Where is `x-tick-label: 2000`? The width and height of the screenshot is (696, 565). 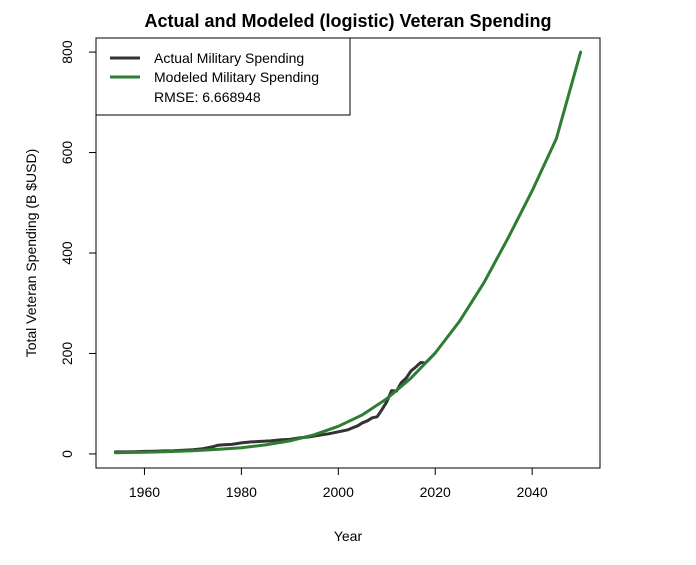 x-tick-label: 2000 is located at coordinates (338, 492).